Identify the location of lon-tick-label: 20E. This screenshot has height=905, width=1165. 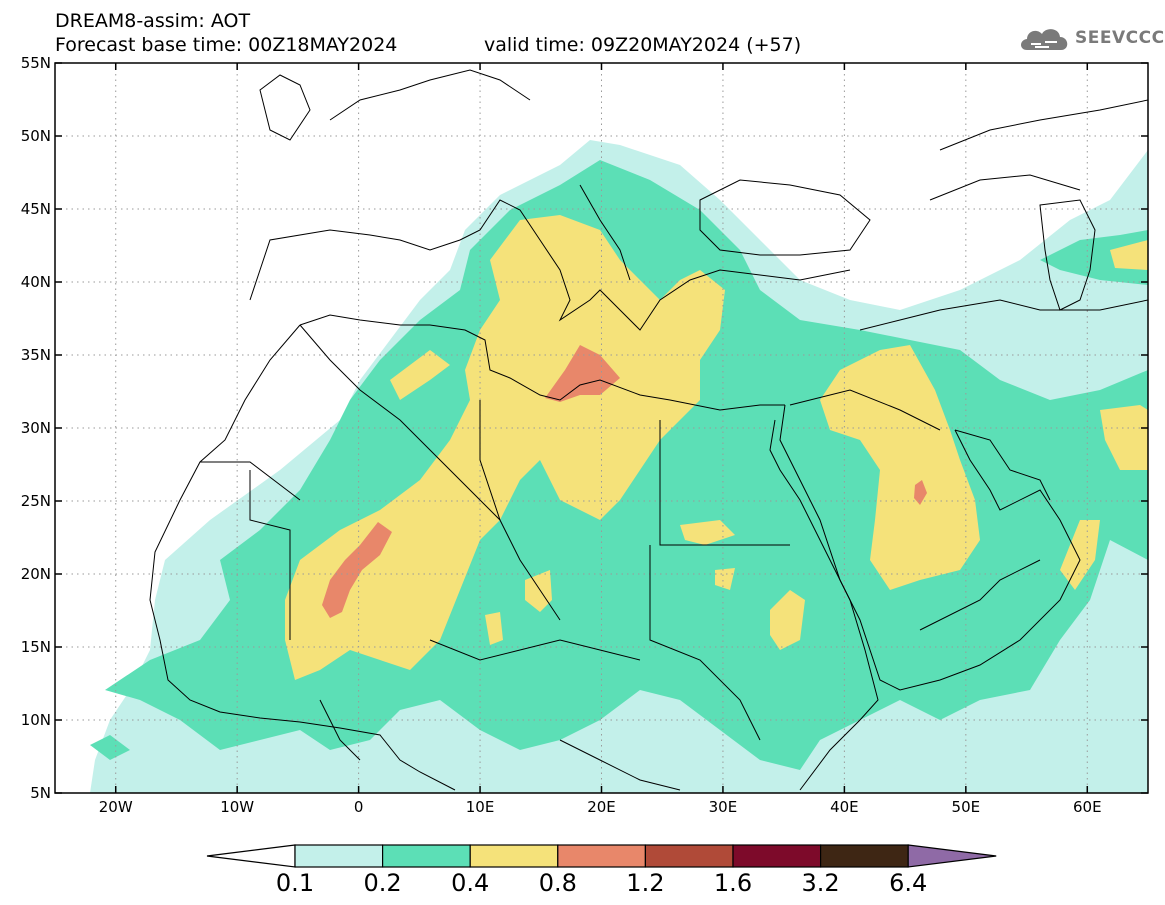
(601, 807).